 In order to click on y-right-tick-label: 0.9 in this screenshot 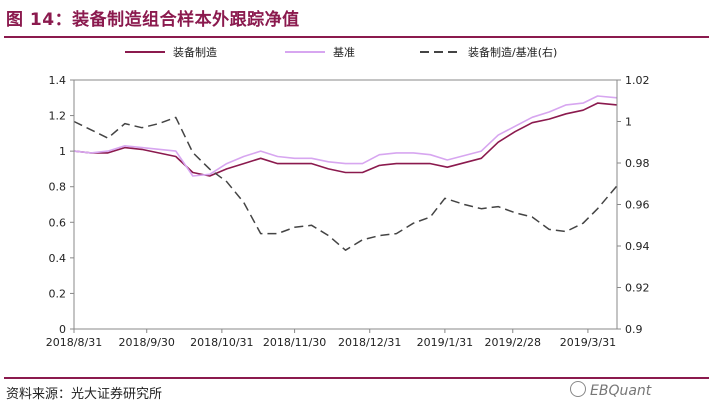, I will do `click(634, 329)`.